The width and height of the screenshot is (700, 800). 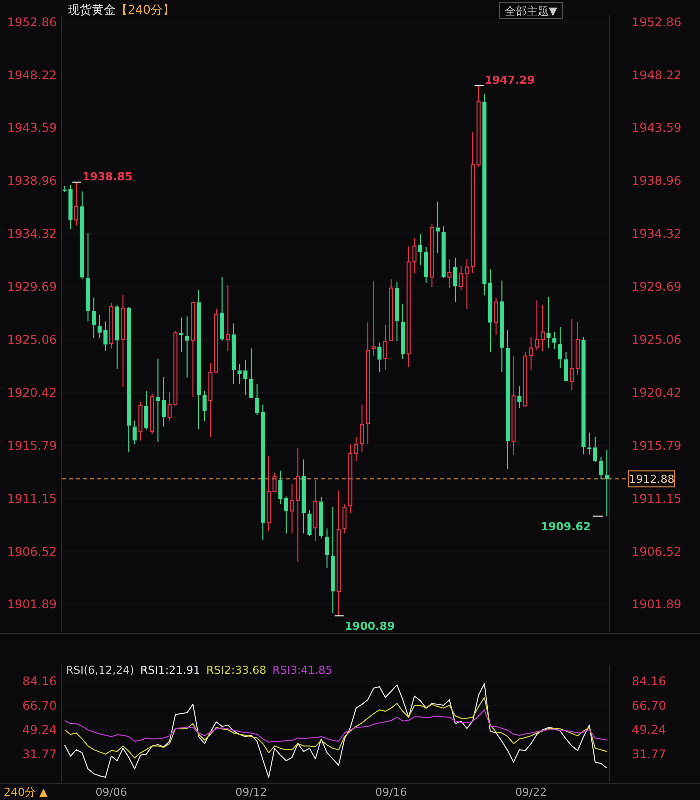 What do you see at coordinates (112, 792) in the screenshot?
I see `x-tick-label: 09/06` at bounding box center [112, 792].